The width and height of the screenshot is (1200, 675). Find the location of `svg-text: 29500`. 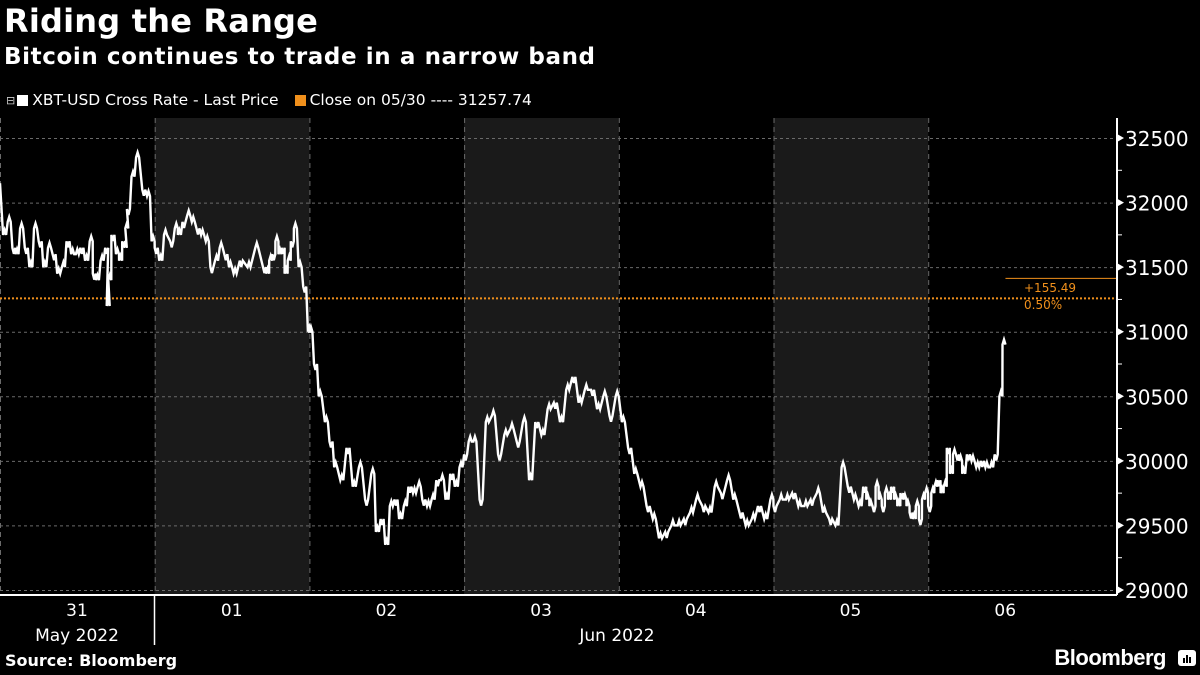

svg-text: 29500 is located at coordinates (1157, 526).